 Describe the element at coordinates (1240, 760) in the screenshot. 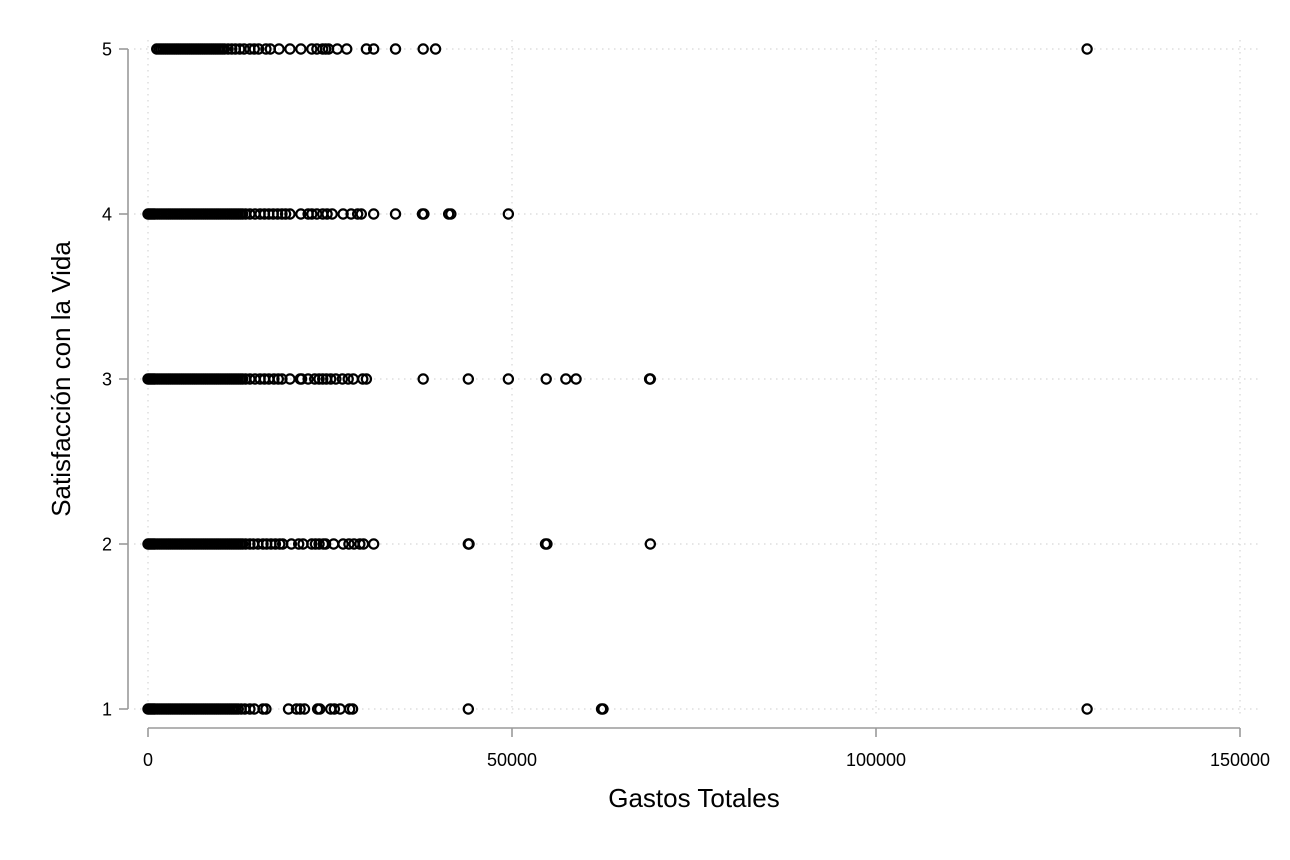

I see `x-tick-label-3: 150000` at that location.